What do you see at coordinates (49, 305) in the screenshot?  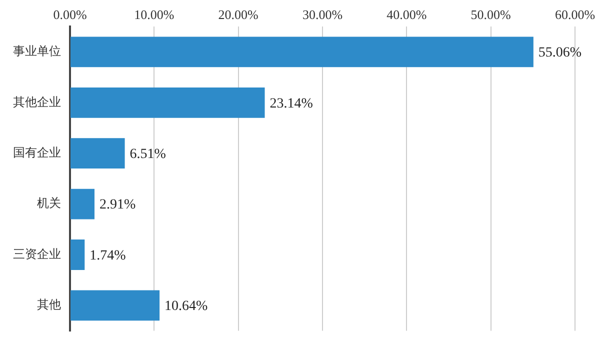 I see `y-tick-label: 其他` at bounding box center [49, 305].